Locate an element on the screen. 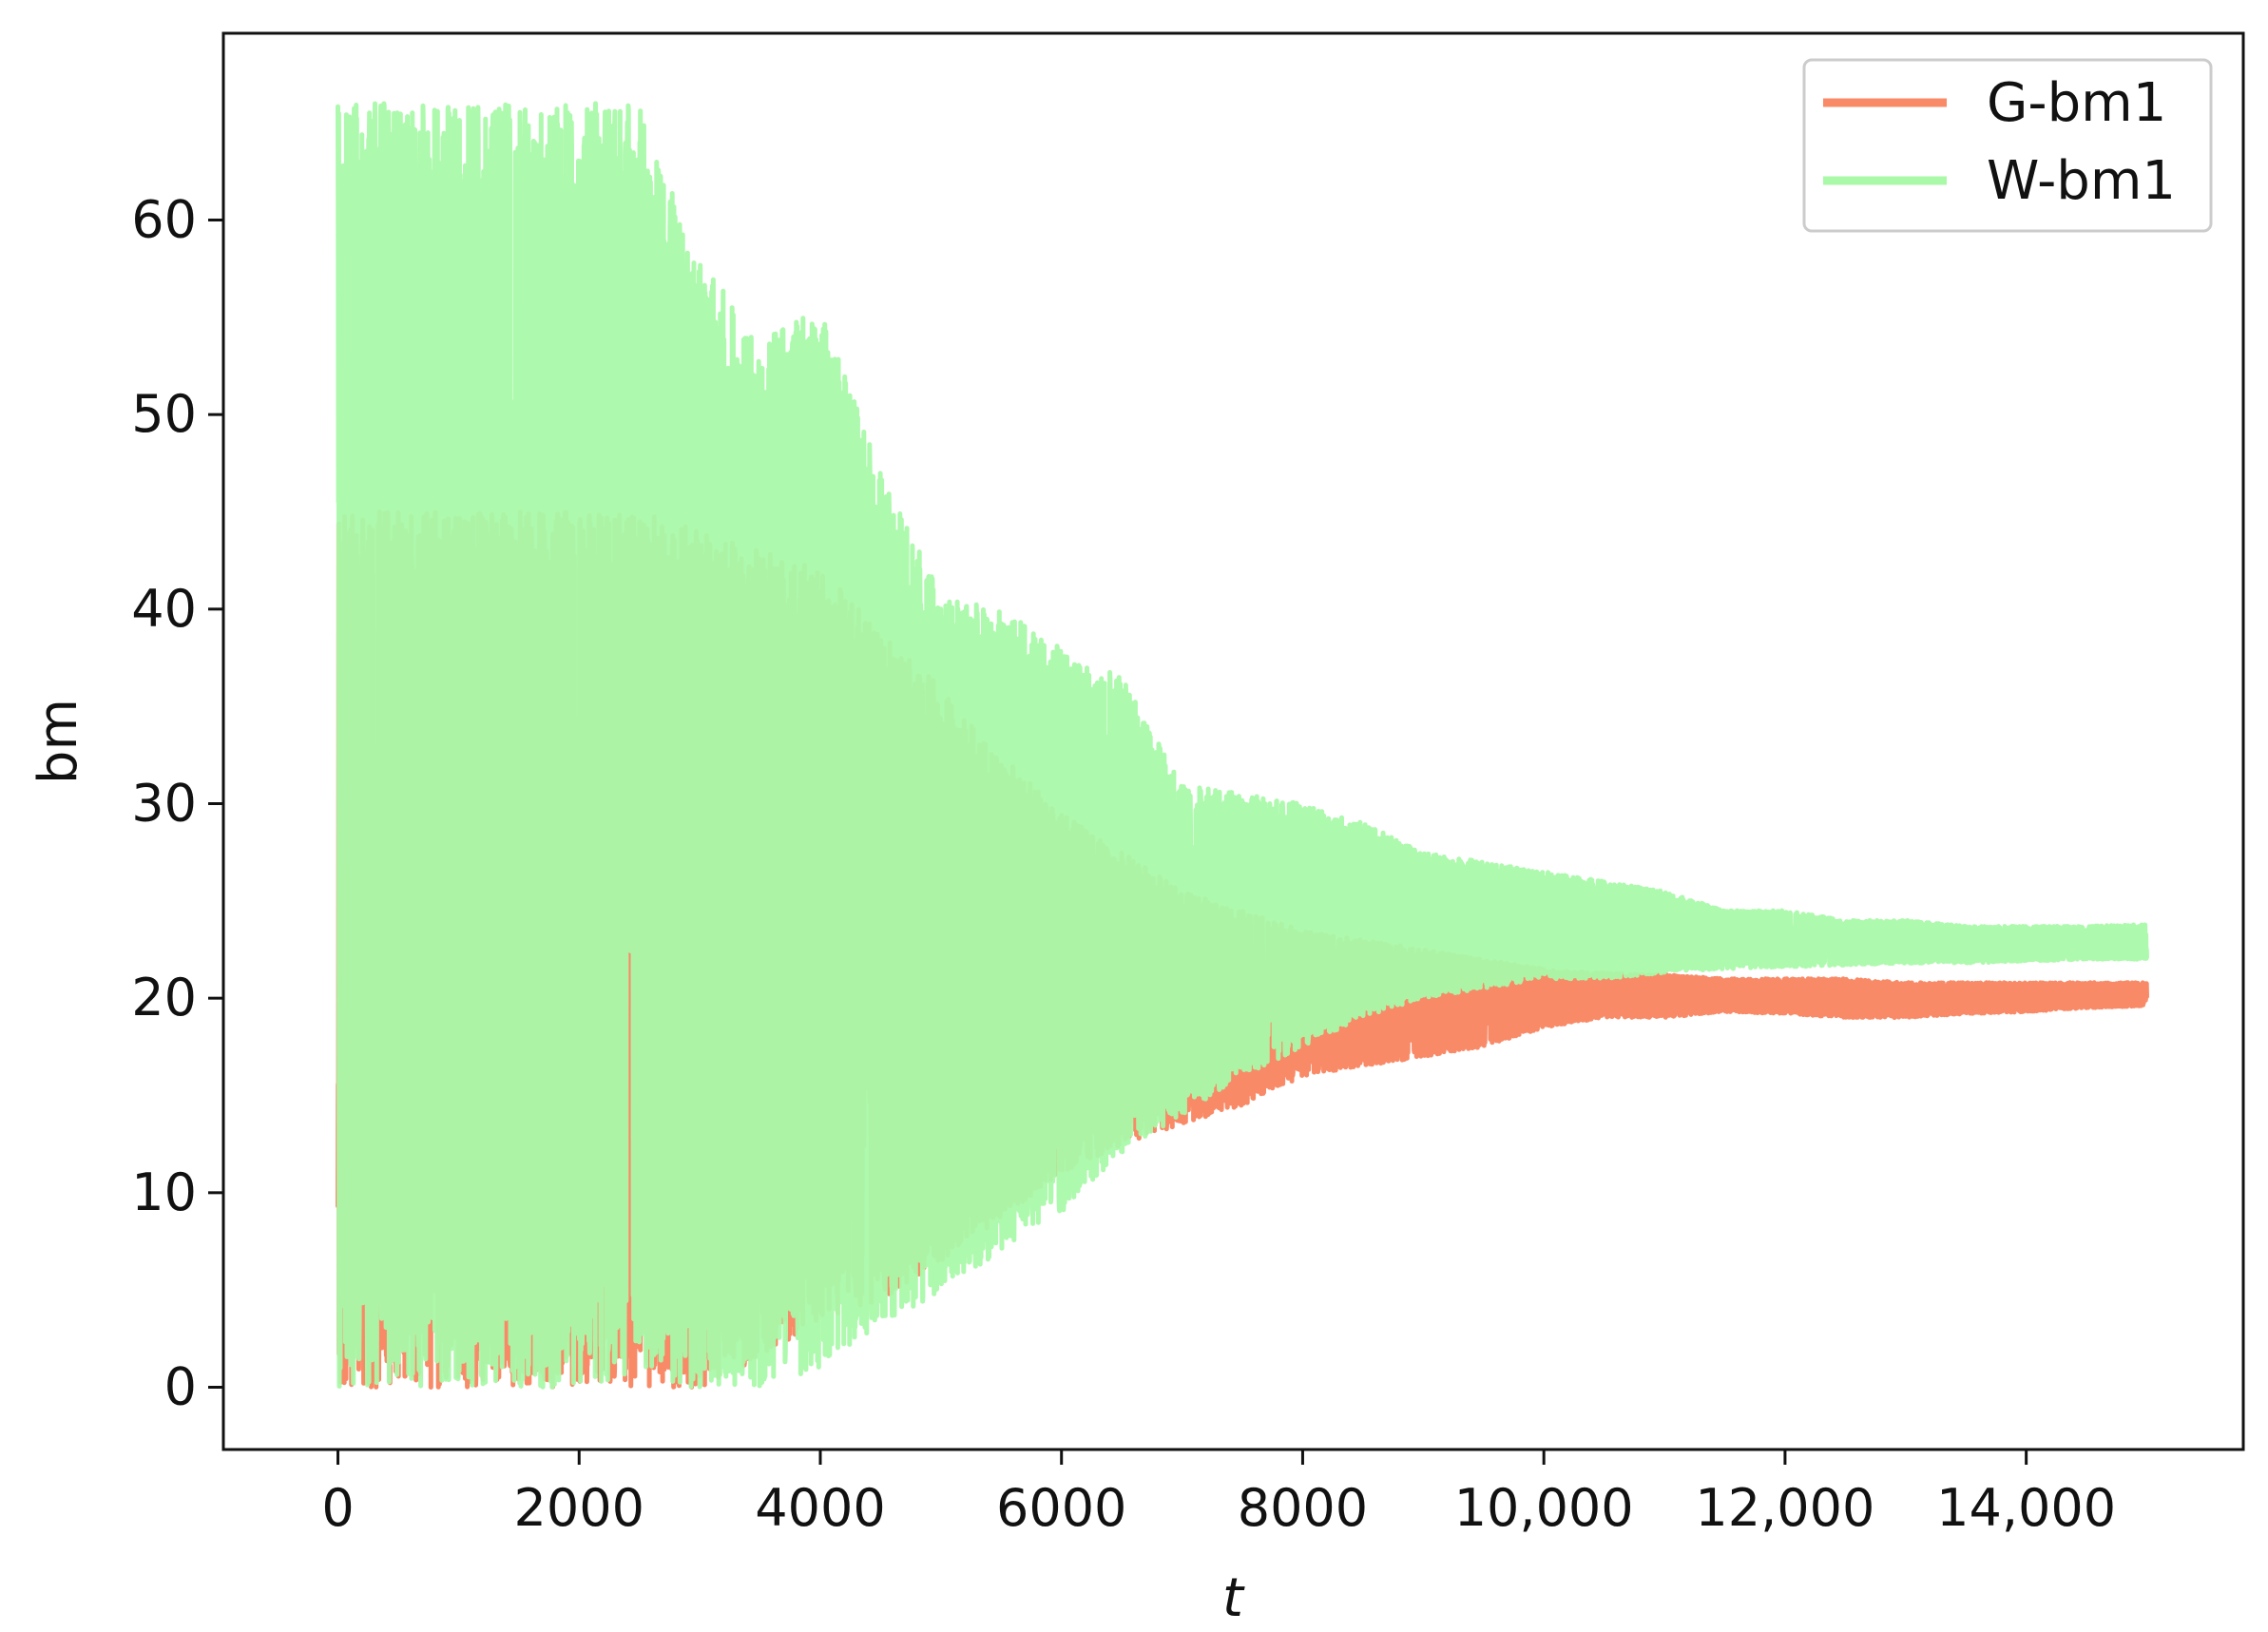  legend-label-w-bm1: W-bm1 is located at coordinates (2081, 181).